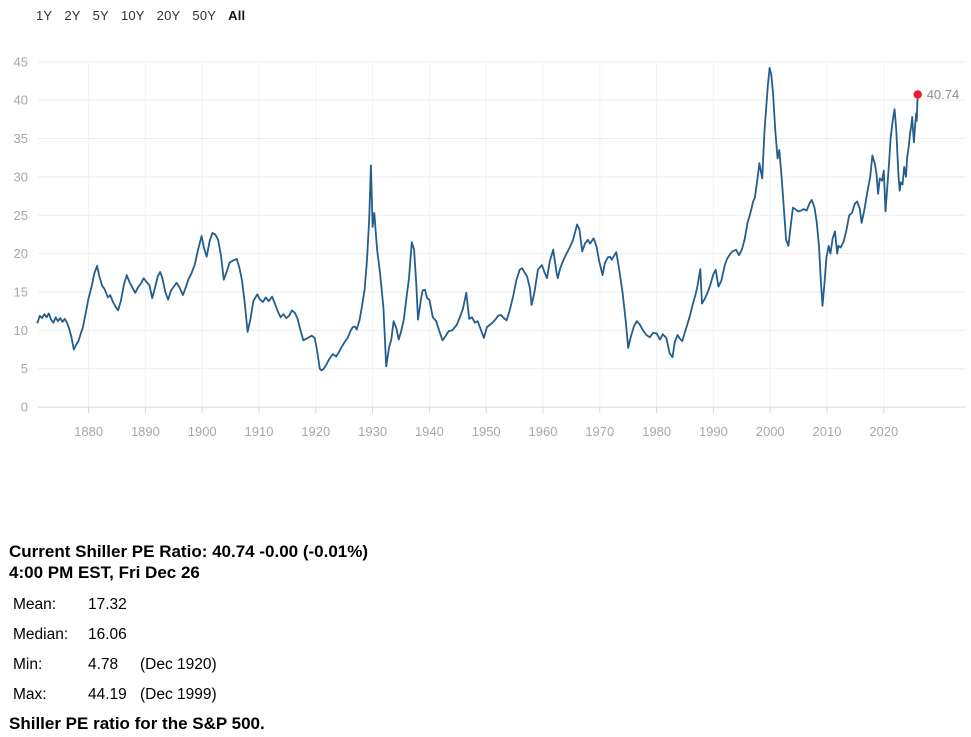  I want to click on x-axis-label: 1880, so click(88, 431).